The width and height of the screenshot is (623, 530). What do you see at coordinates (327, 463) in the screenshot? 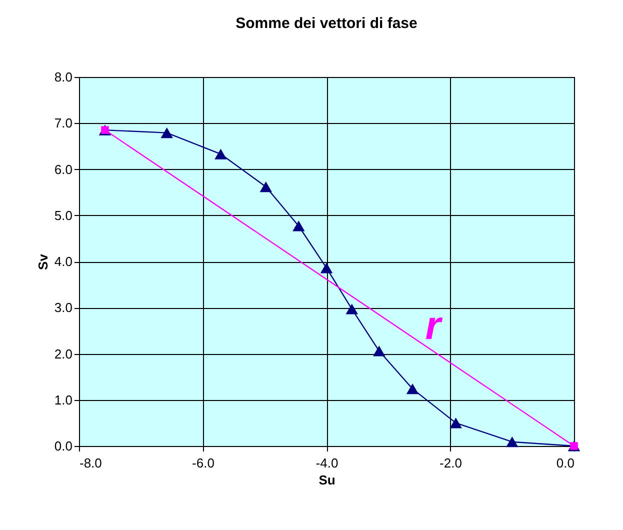
I see `x-tick-label: -4.0` at bounding box center [327, 463].